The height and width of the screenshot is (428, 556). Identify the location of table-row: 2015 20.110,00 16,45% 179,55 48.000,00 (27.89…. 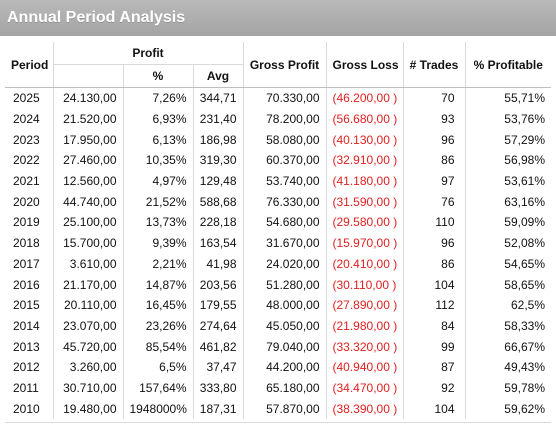
(278, 305).